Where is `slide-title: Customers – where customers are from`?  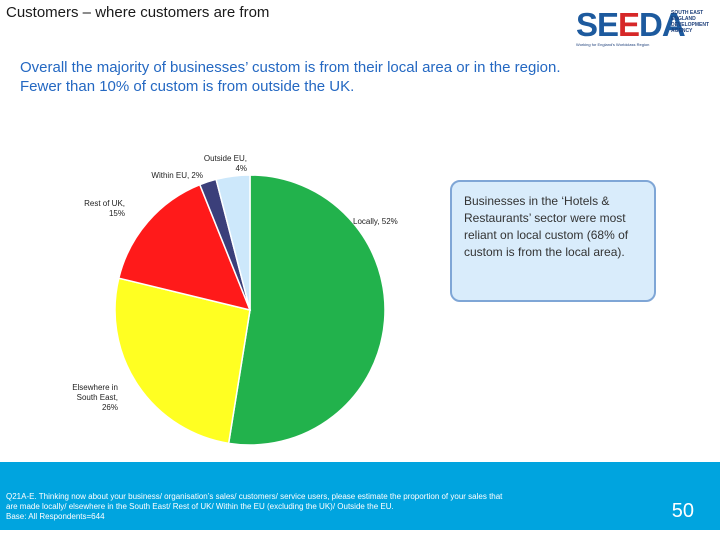 slide-title: Customers – where customers are from is located at coordinates (138, 12).